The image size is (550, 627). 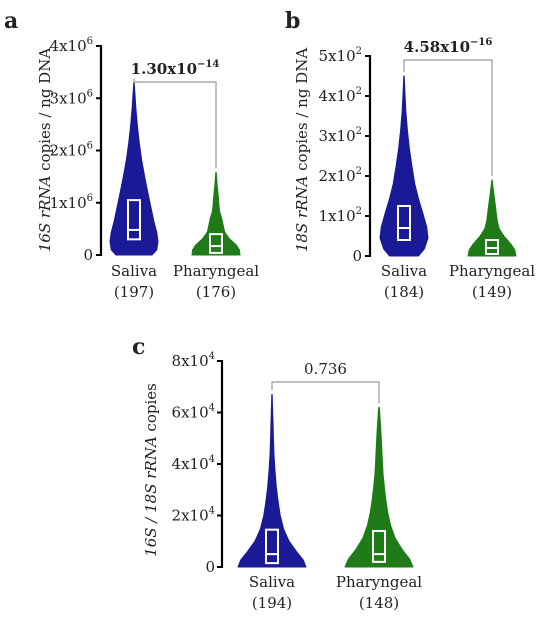 I want to click on y-tick-label-base: 5x10, so click(x=337, y=56).